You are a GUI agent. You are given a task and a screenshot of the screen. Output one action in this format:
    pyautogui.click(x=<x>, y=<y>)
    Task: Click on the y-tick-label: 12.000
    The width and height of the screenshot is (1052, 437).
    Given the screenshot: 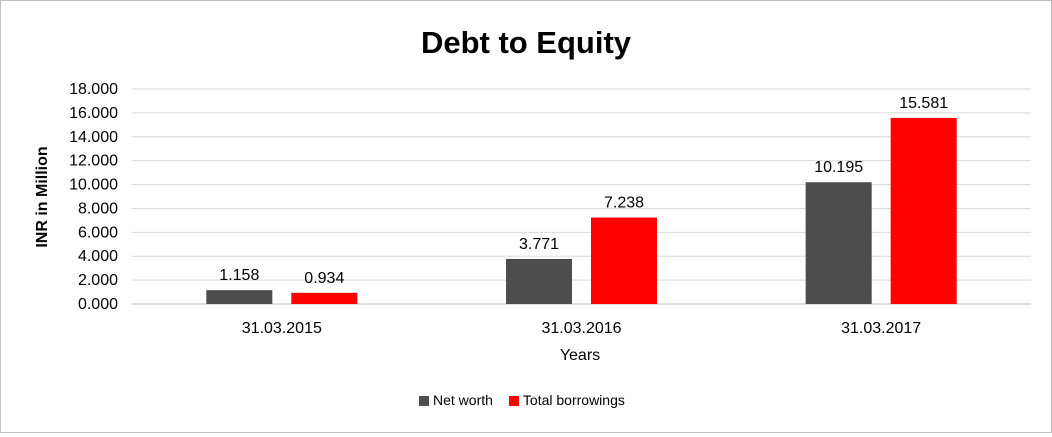 What is the action you would take?
    pyautogui.click(x=93, y=161)
    